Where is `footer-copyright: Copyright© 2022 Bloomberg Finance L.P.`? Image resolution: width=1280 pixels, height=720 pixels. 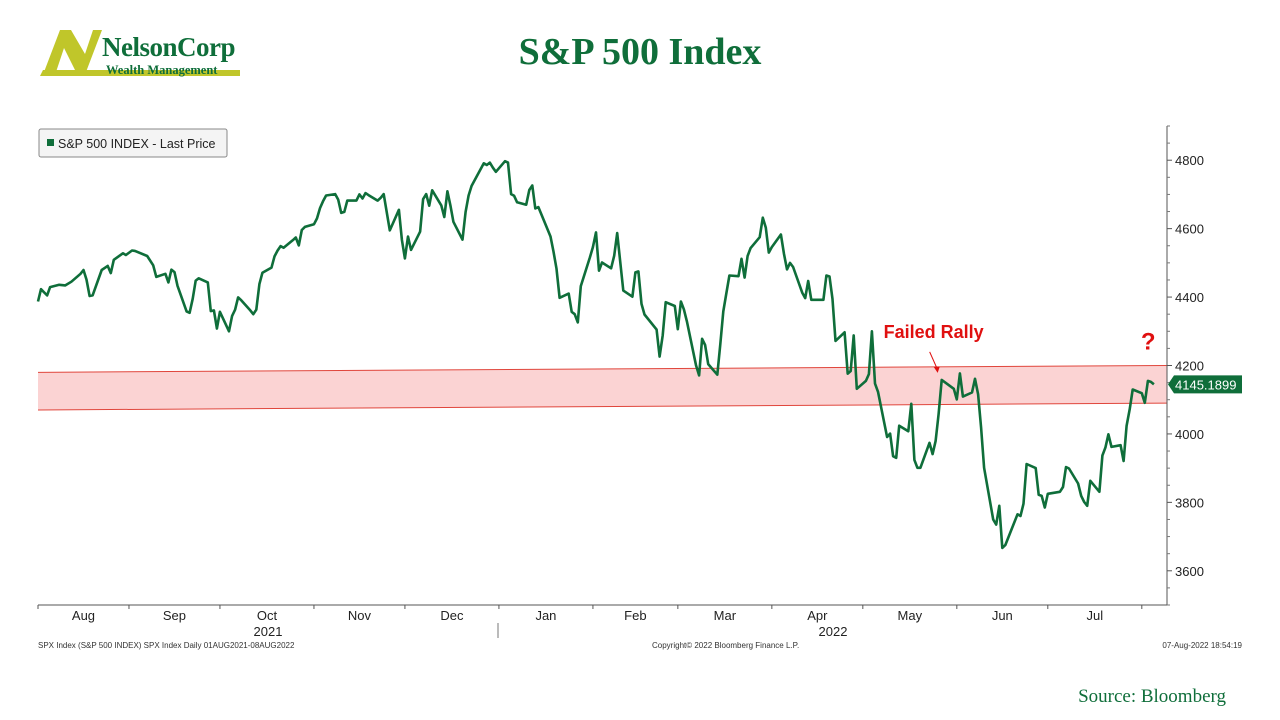
footer-copyright: Copyright© 2022 Bloomberg Finance L.P. is located at coordinates (726, 645).